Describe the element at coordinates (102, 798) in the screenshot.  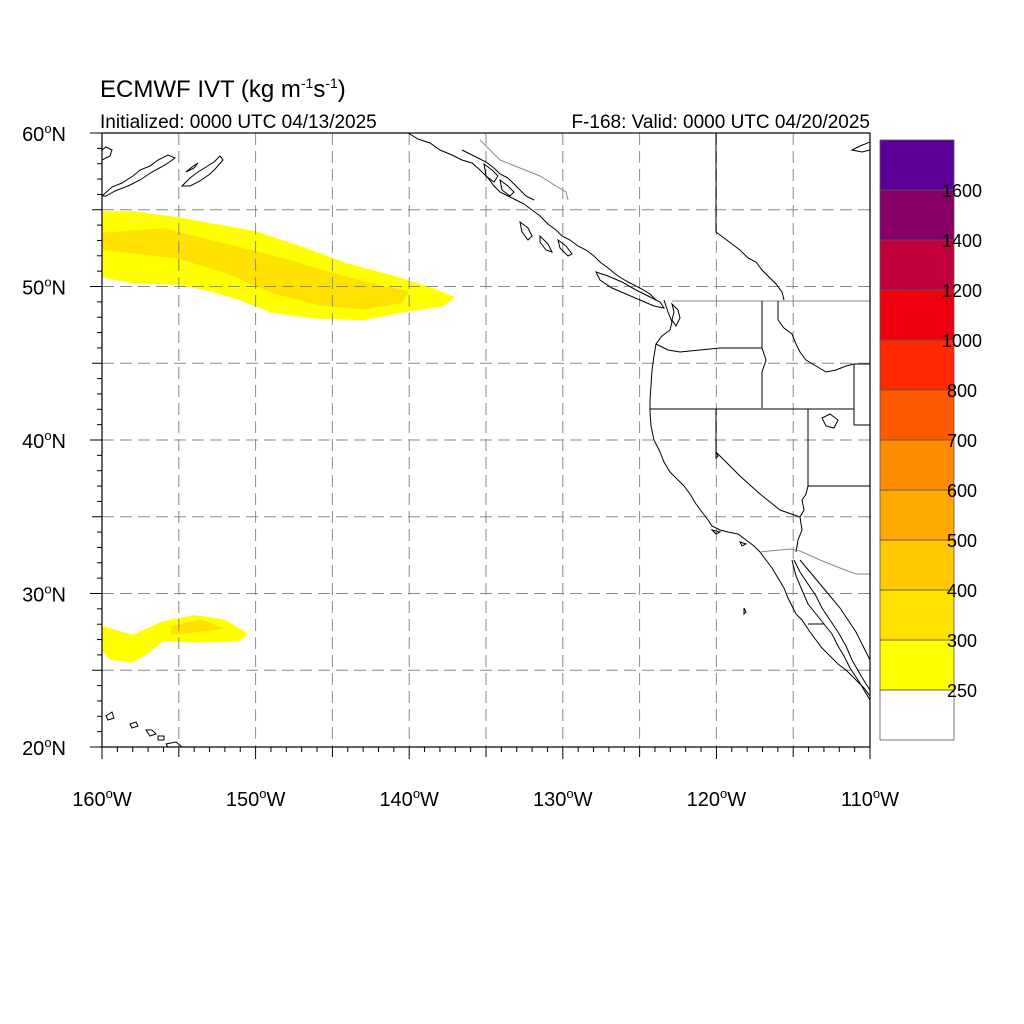
I see `lon-tick-label: 160oW` at that location.